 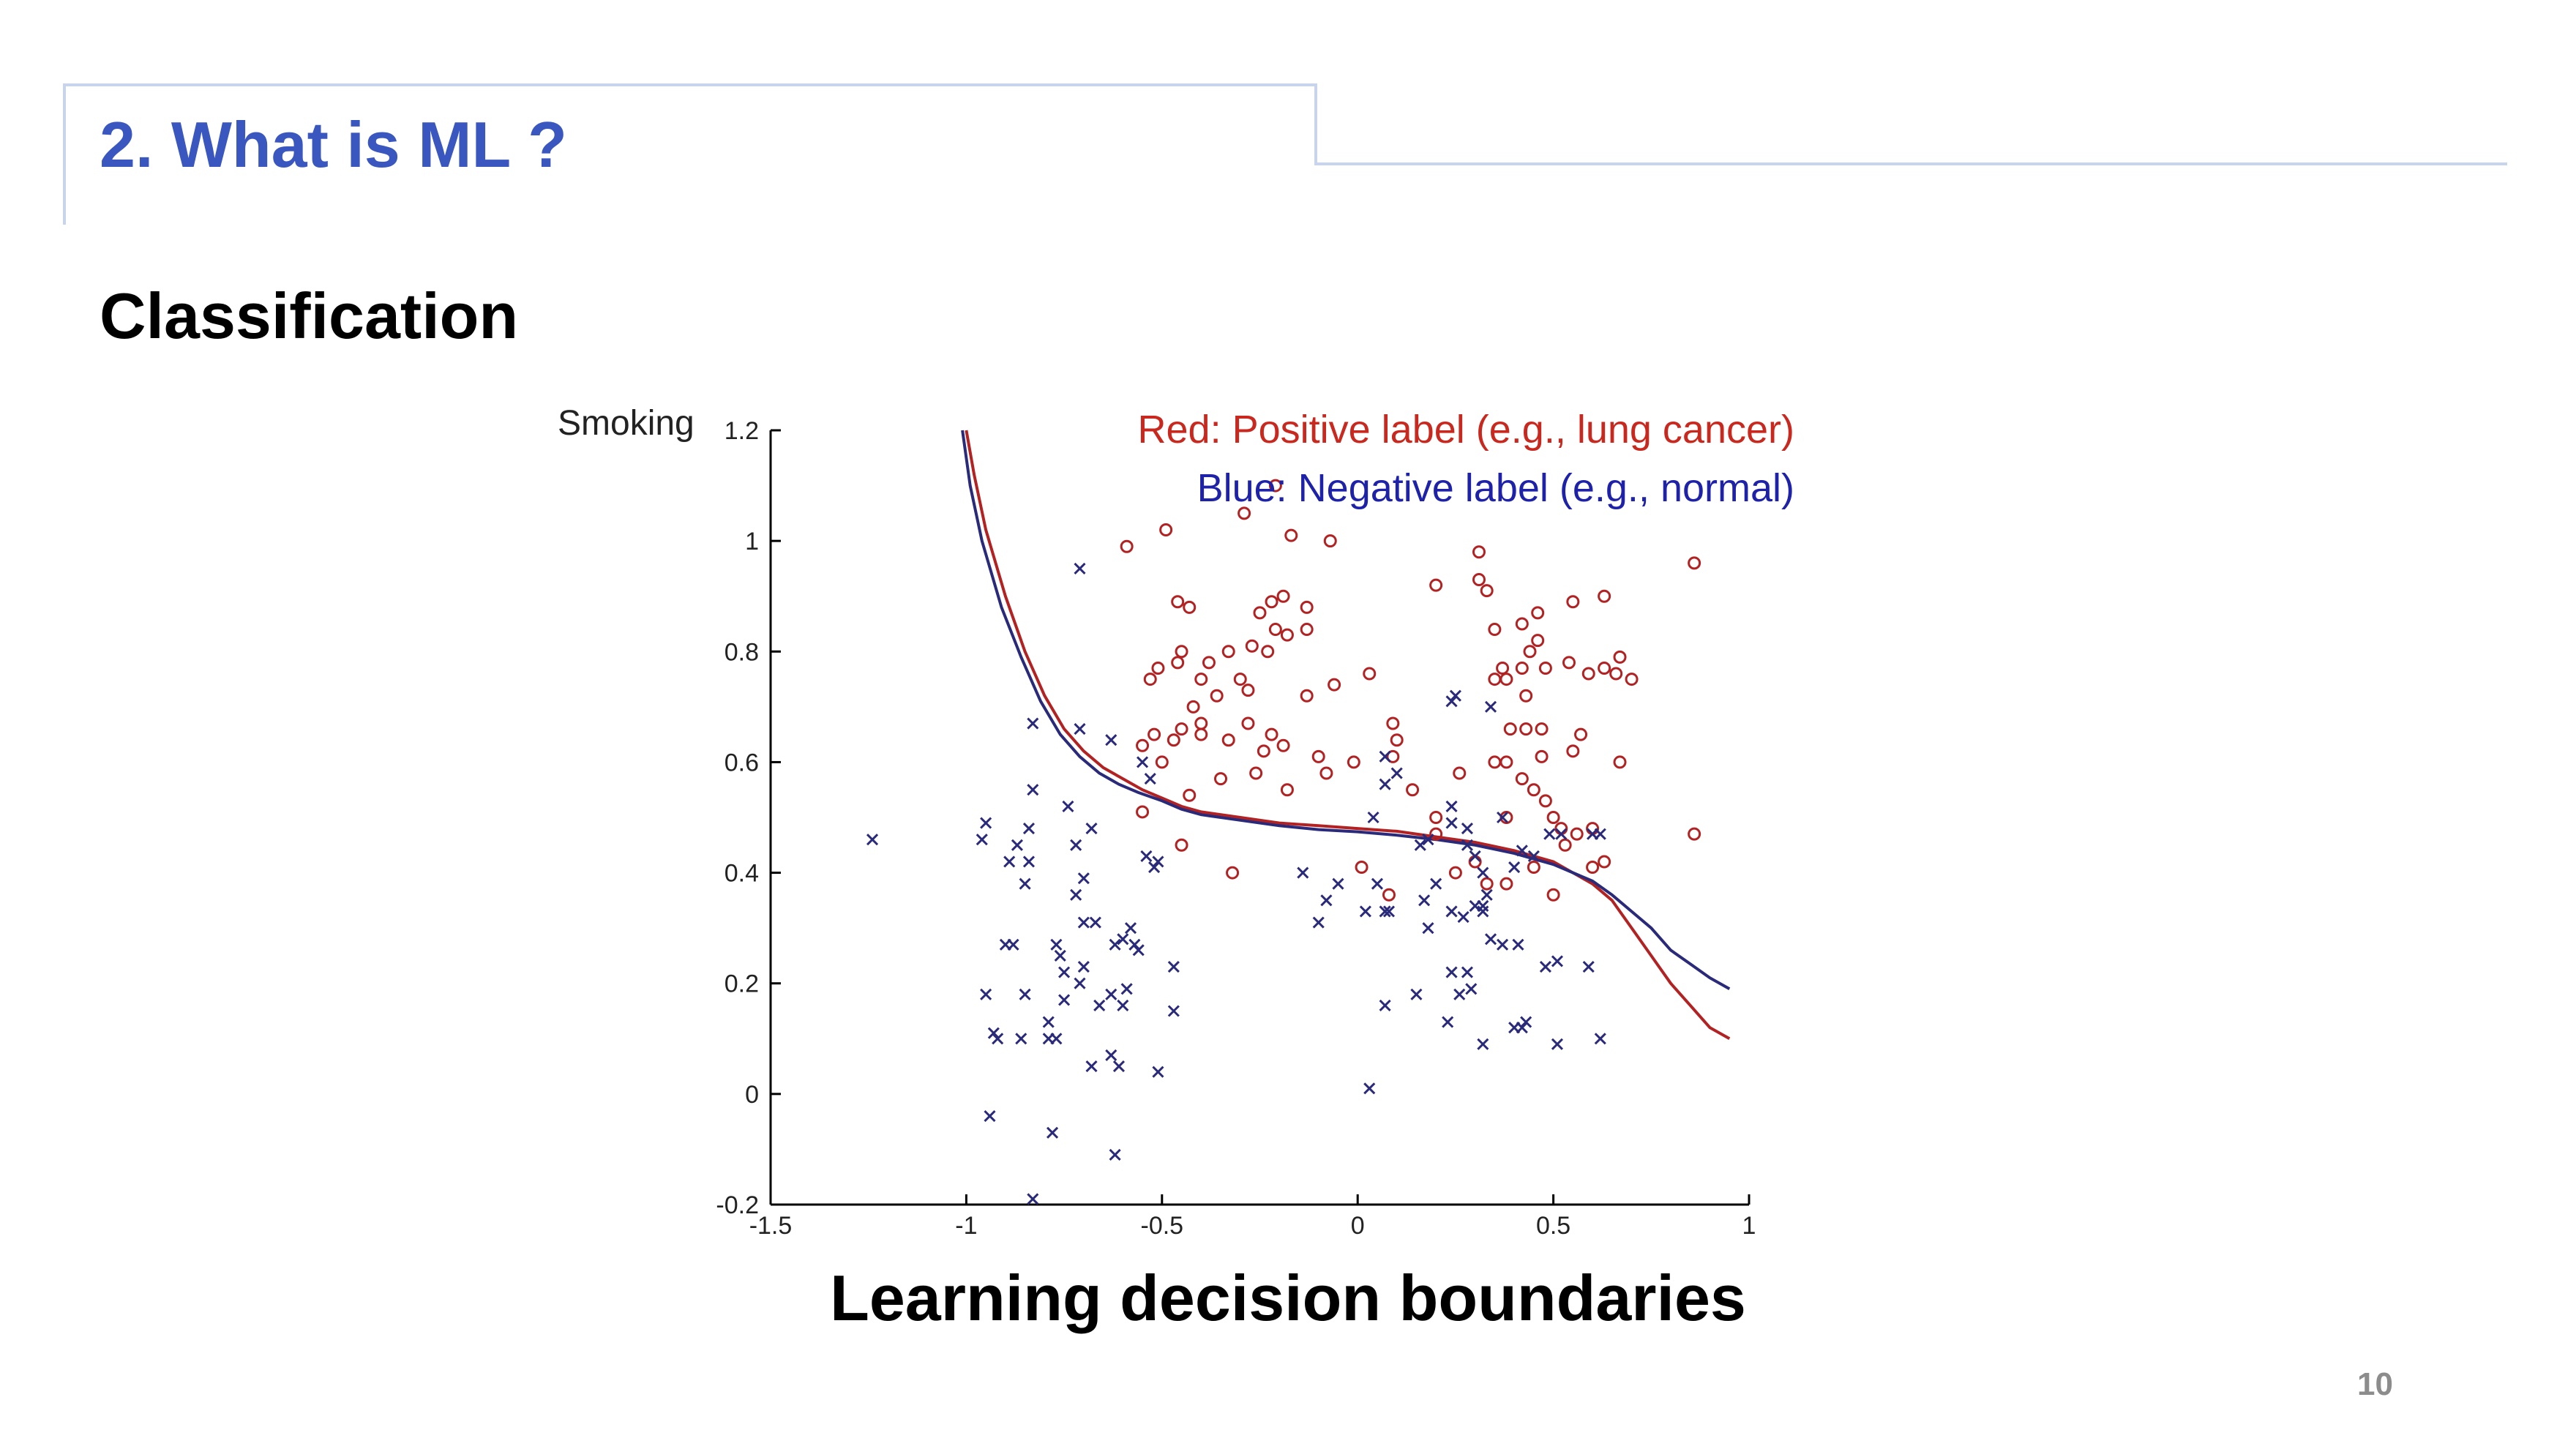 I want to click on title-frame-step, so click(x=1315, y=124).